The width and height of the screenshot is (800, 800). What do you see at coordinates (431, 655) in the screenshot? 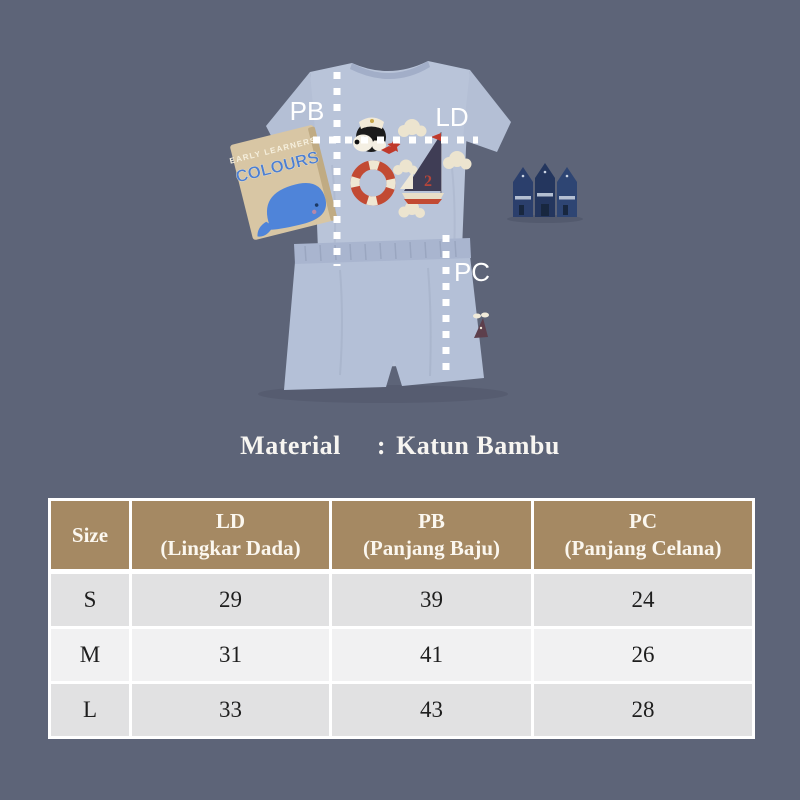
I see `cell-pb-m: 41` at bounding box center [431, 655].